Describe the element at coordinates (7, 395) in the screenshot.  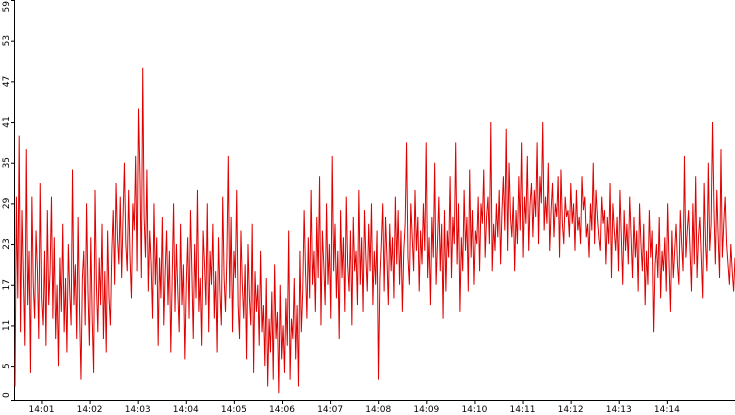
I see `y-tick-label: 0` at that location.